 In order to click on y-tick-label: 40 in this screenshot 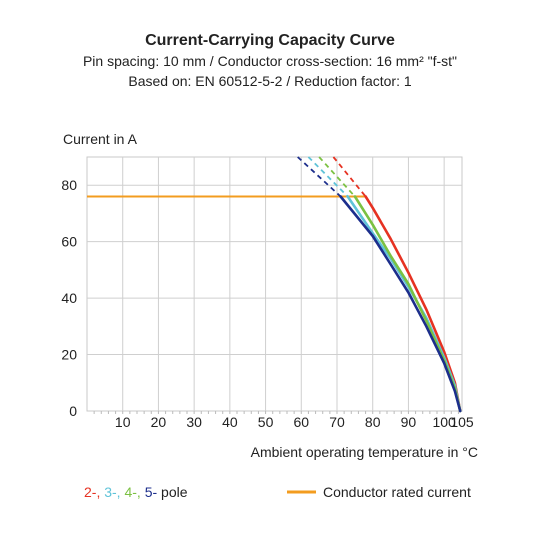, I will do `click(69, 298)`.